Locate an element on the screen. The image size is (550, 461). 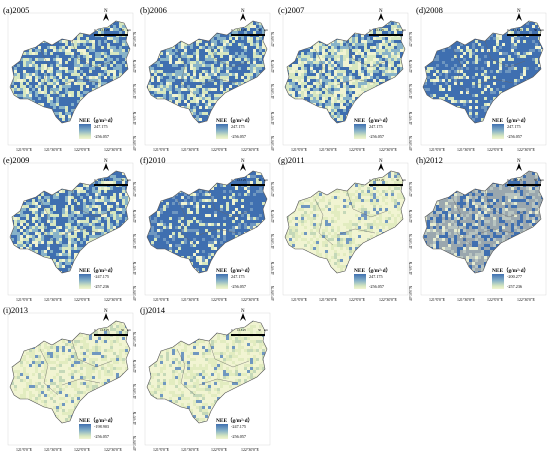
panel-label: (d)2008 is located at coordinates (429, 10).